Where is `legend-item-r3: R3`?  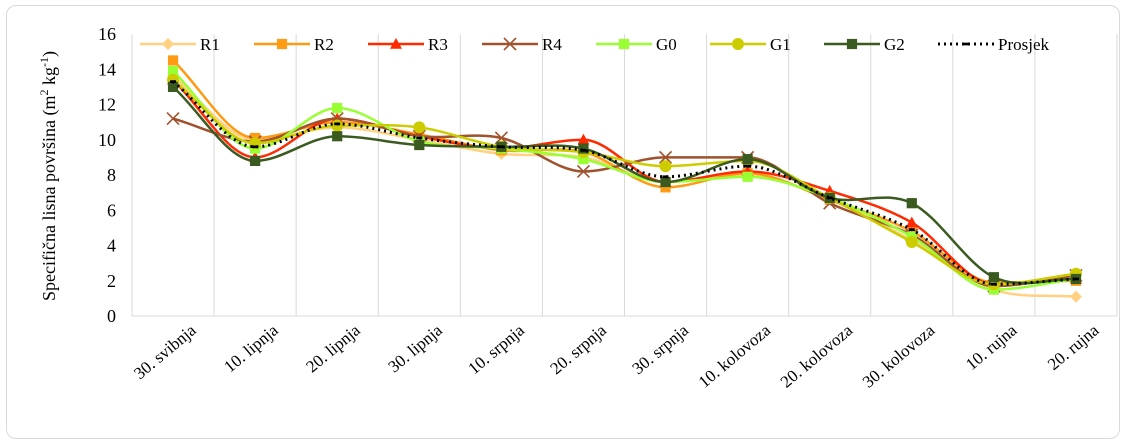
legend-item-r3: R3 is located at coordinates (408, 44).